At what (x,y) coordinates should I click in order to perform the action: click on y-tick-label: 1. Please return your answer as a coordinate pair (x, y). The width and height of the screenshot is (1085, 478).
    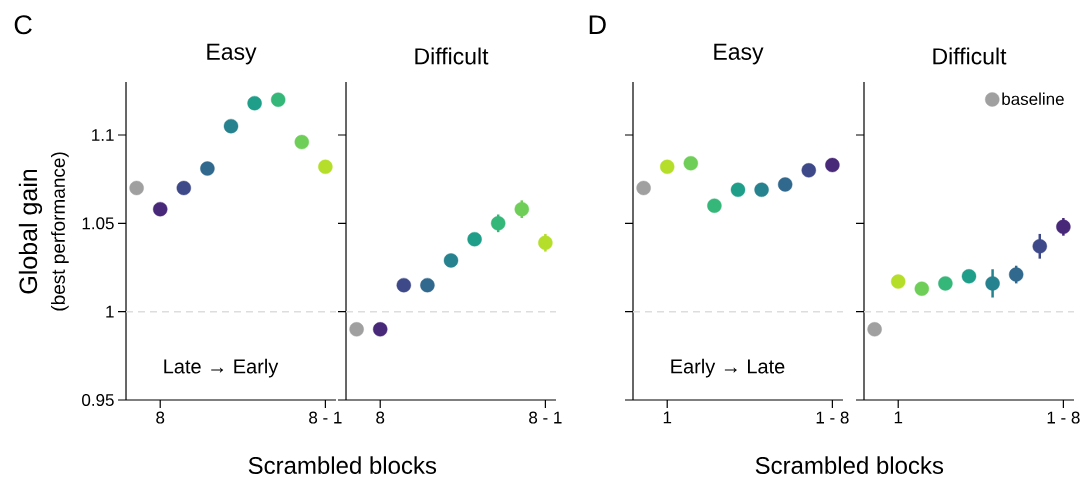
    Looking at the image, I should click on (110, 311).